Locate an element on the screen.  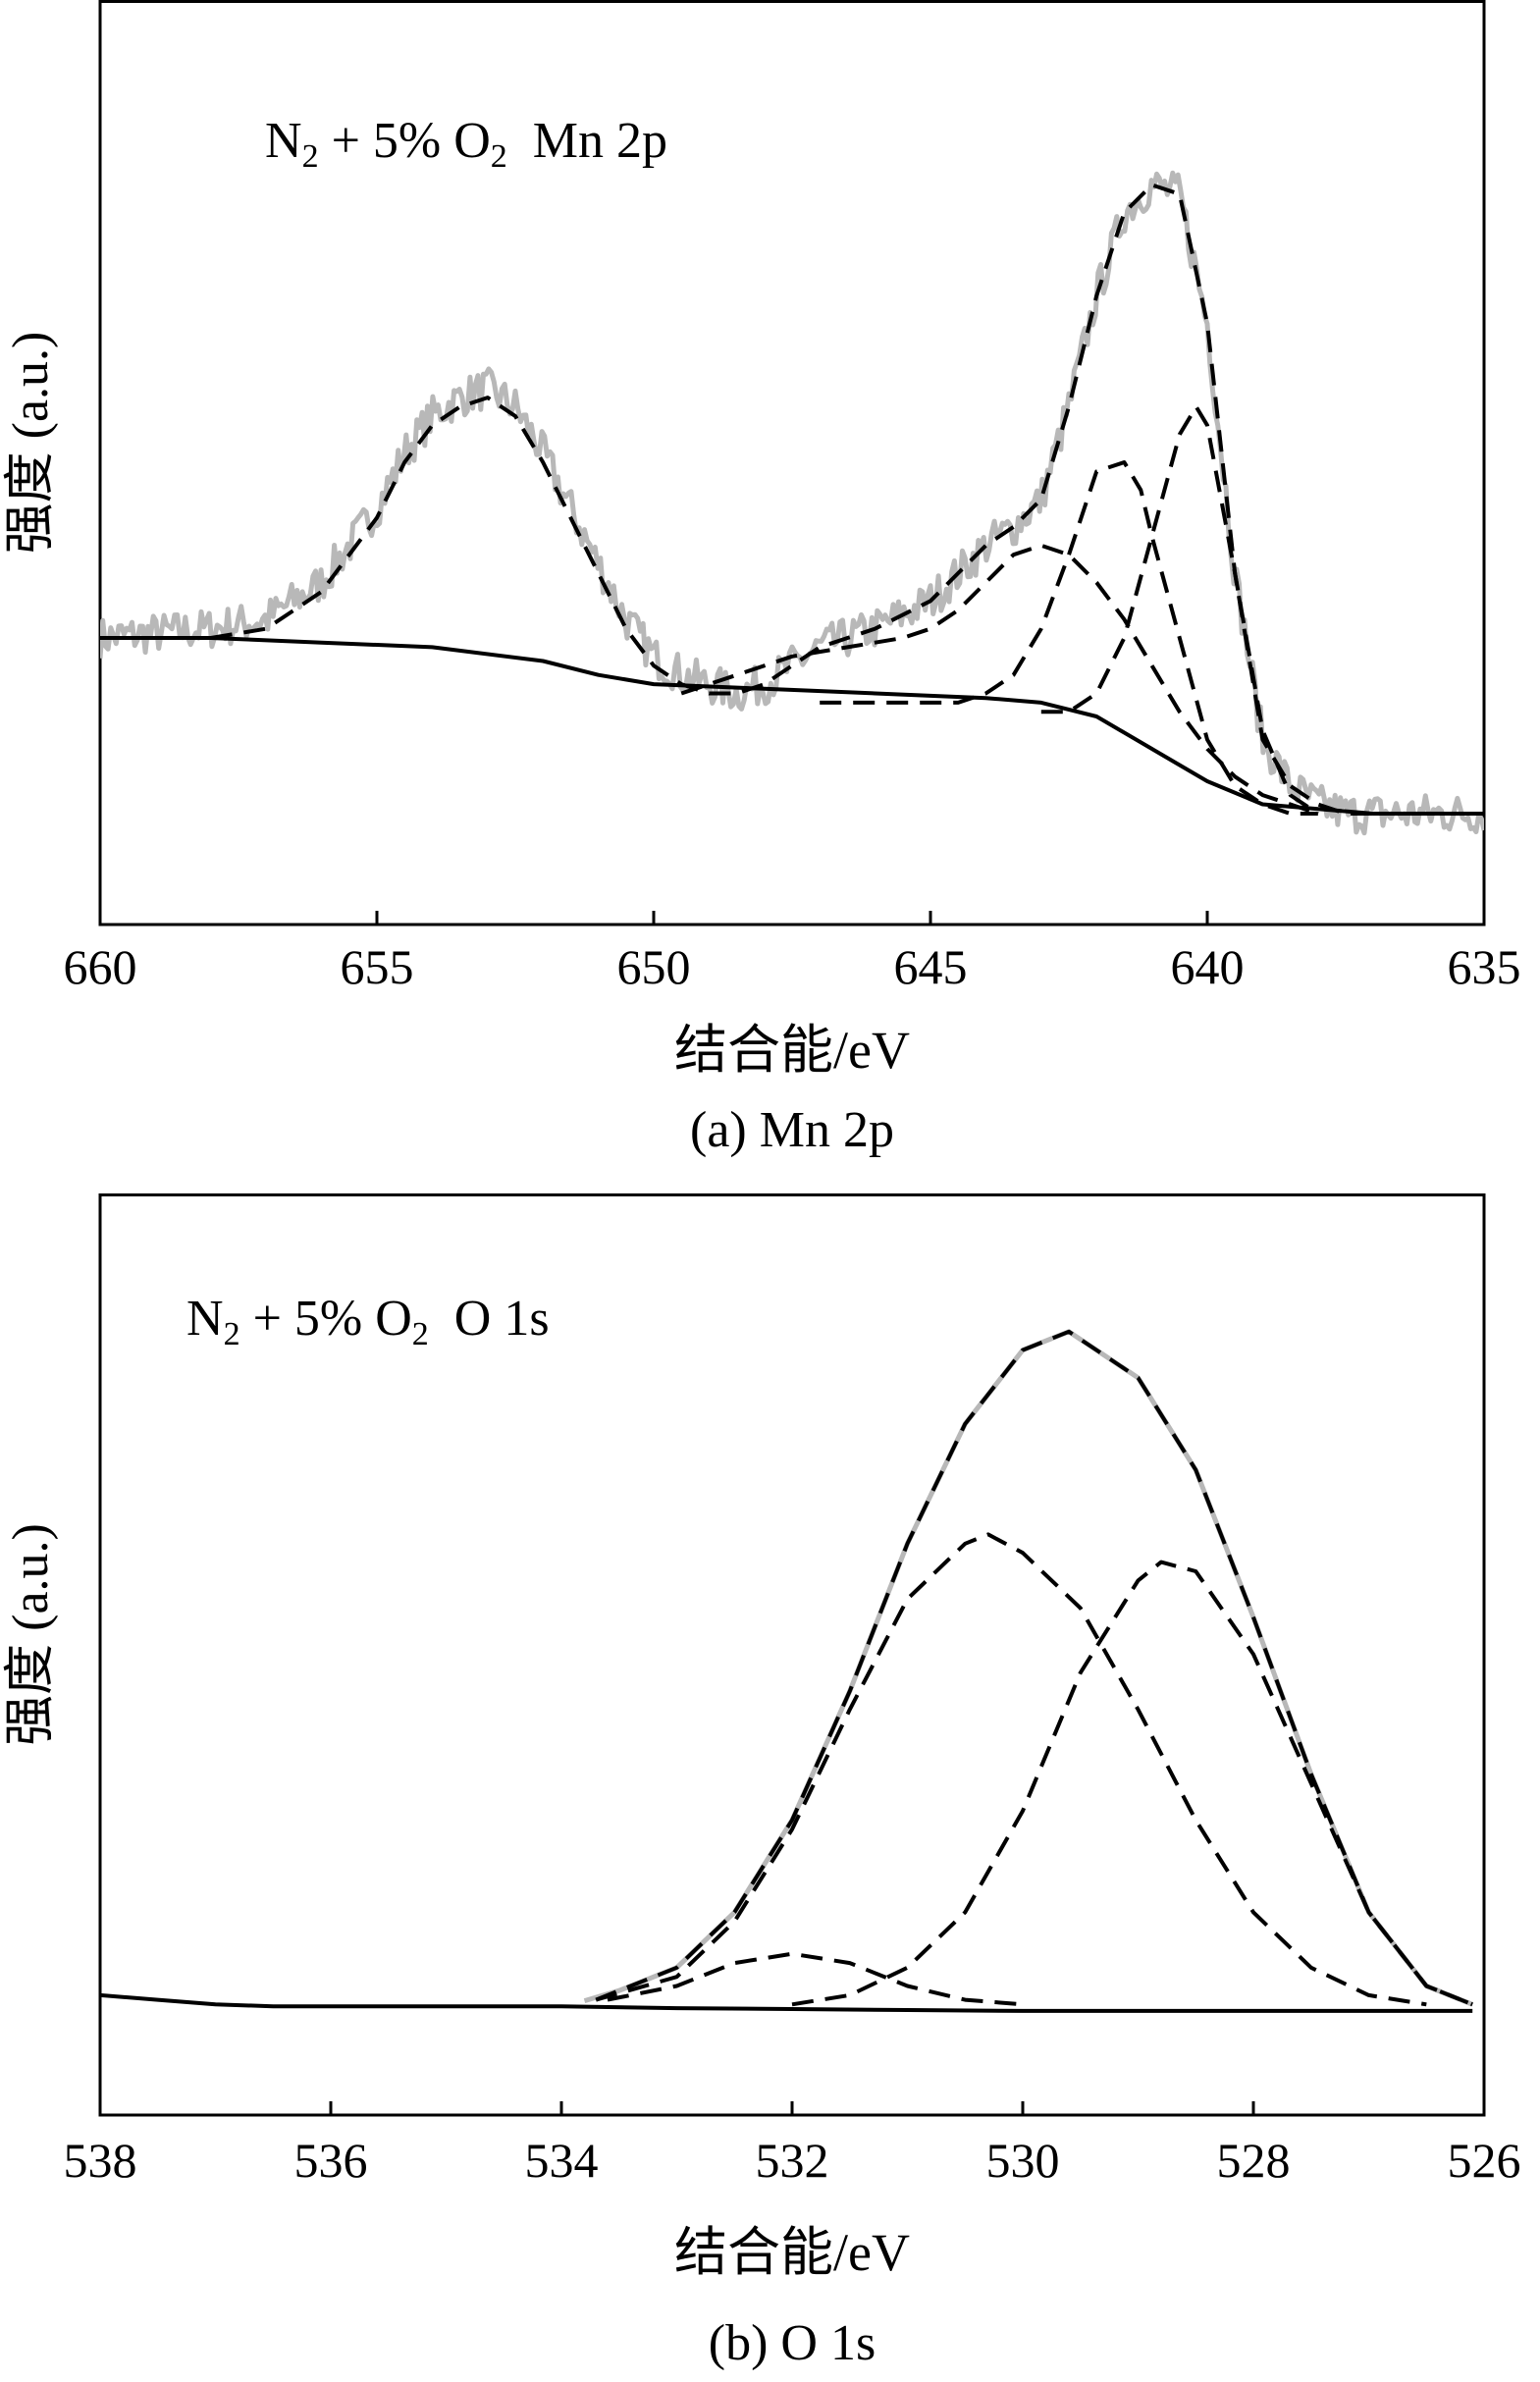
panel-caption: (a) Mn 2p is located at coordinates (792, 1130).